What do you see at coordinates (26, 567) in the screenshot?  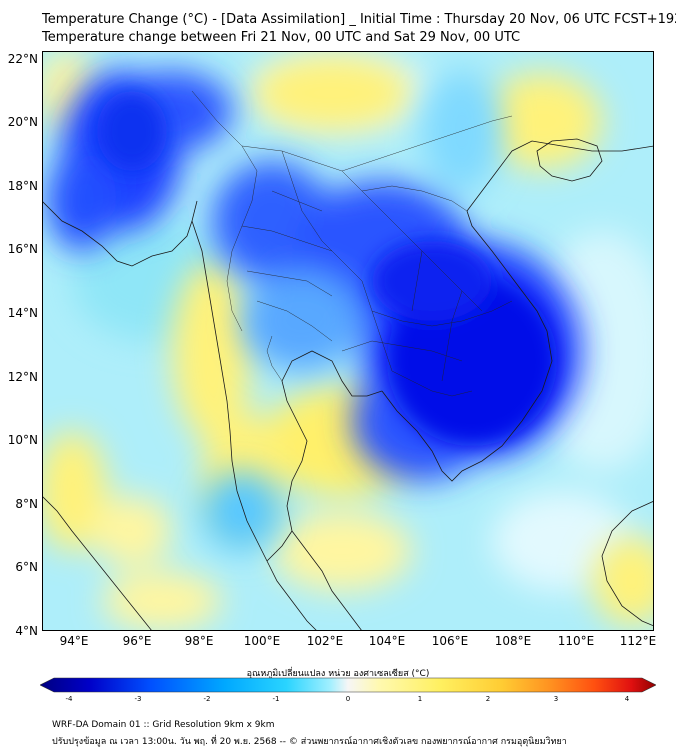 I see `lat-label-6n: 6°N` at bounding box center [26, 567].